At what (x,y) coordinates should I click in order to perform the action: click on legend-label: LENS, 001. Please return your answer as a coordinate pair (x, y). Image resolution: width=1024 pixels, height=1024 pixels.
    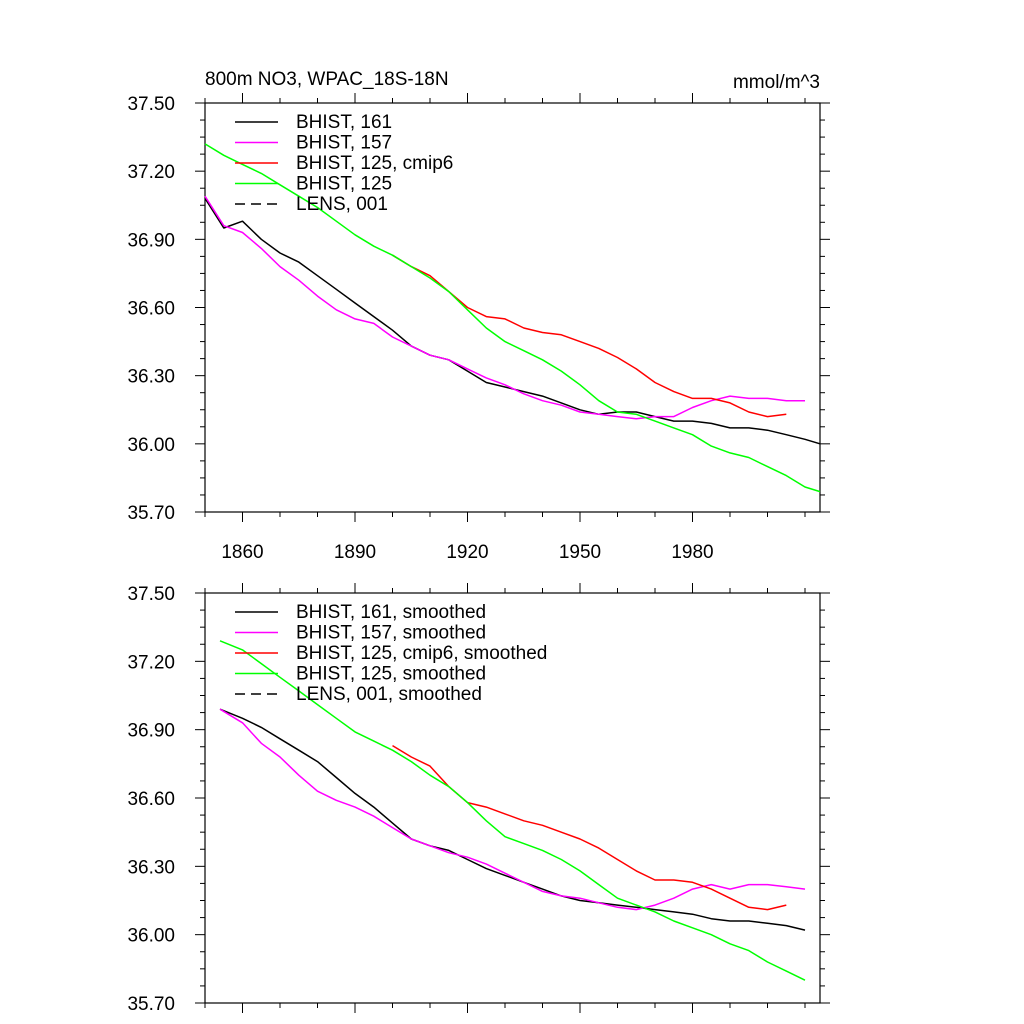
    Looking at the image, I should click on (342, 204).